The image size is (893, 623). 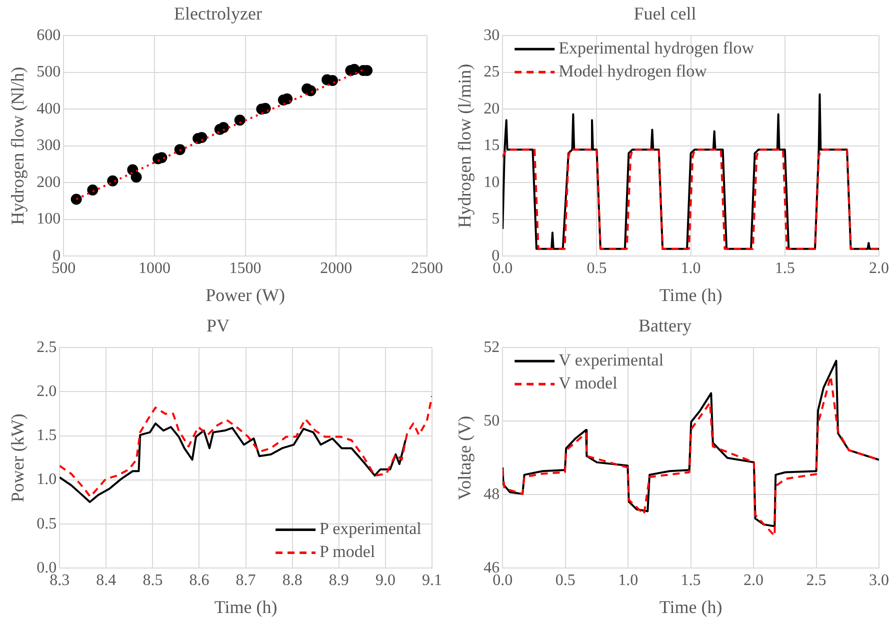 I want to click on chart-title: Fuel cell, so click(x=665, y=14).